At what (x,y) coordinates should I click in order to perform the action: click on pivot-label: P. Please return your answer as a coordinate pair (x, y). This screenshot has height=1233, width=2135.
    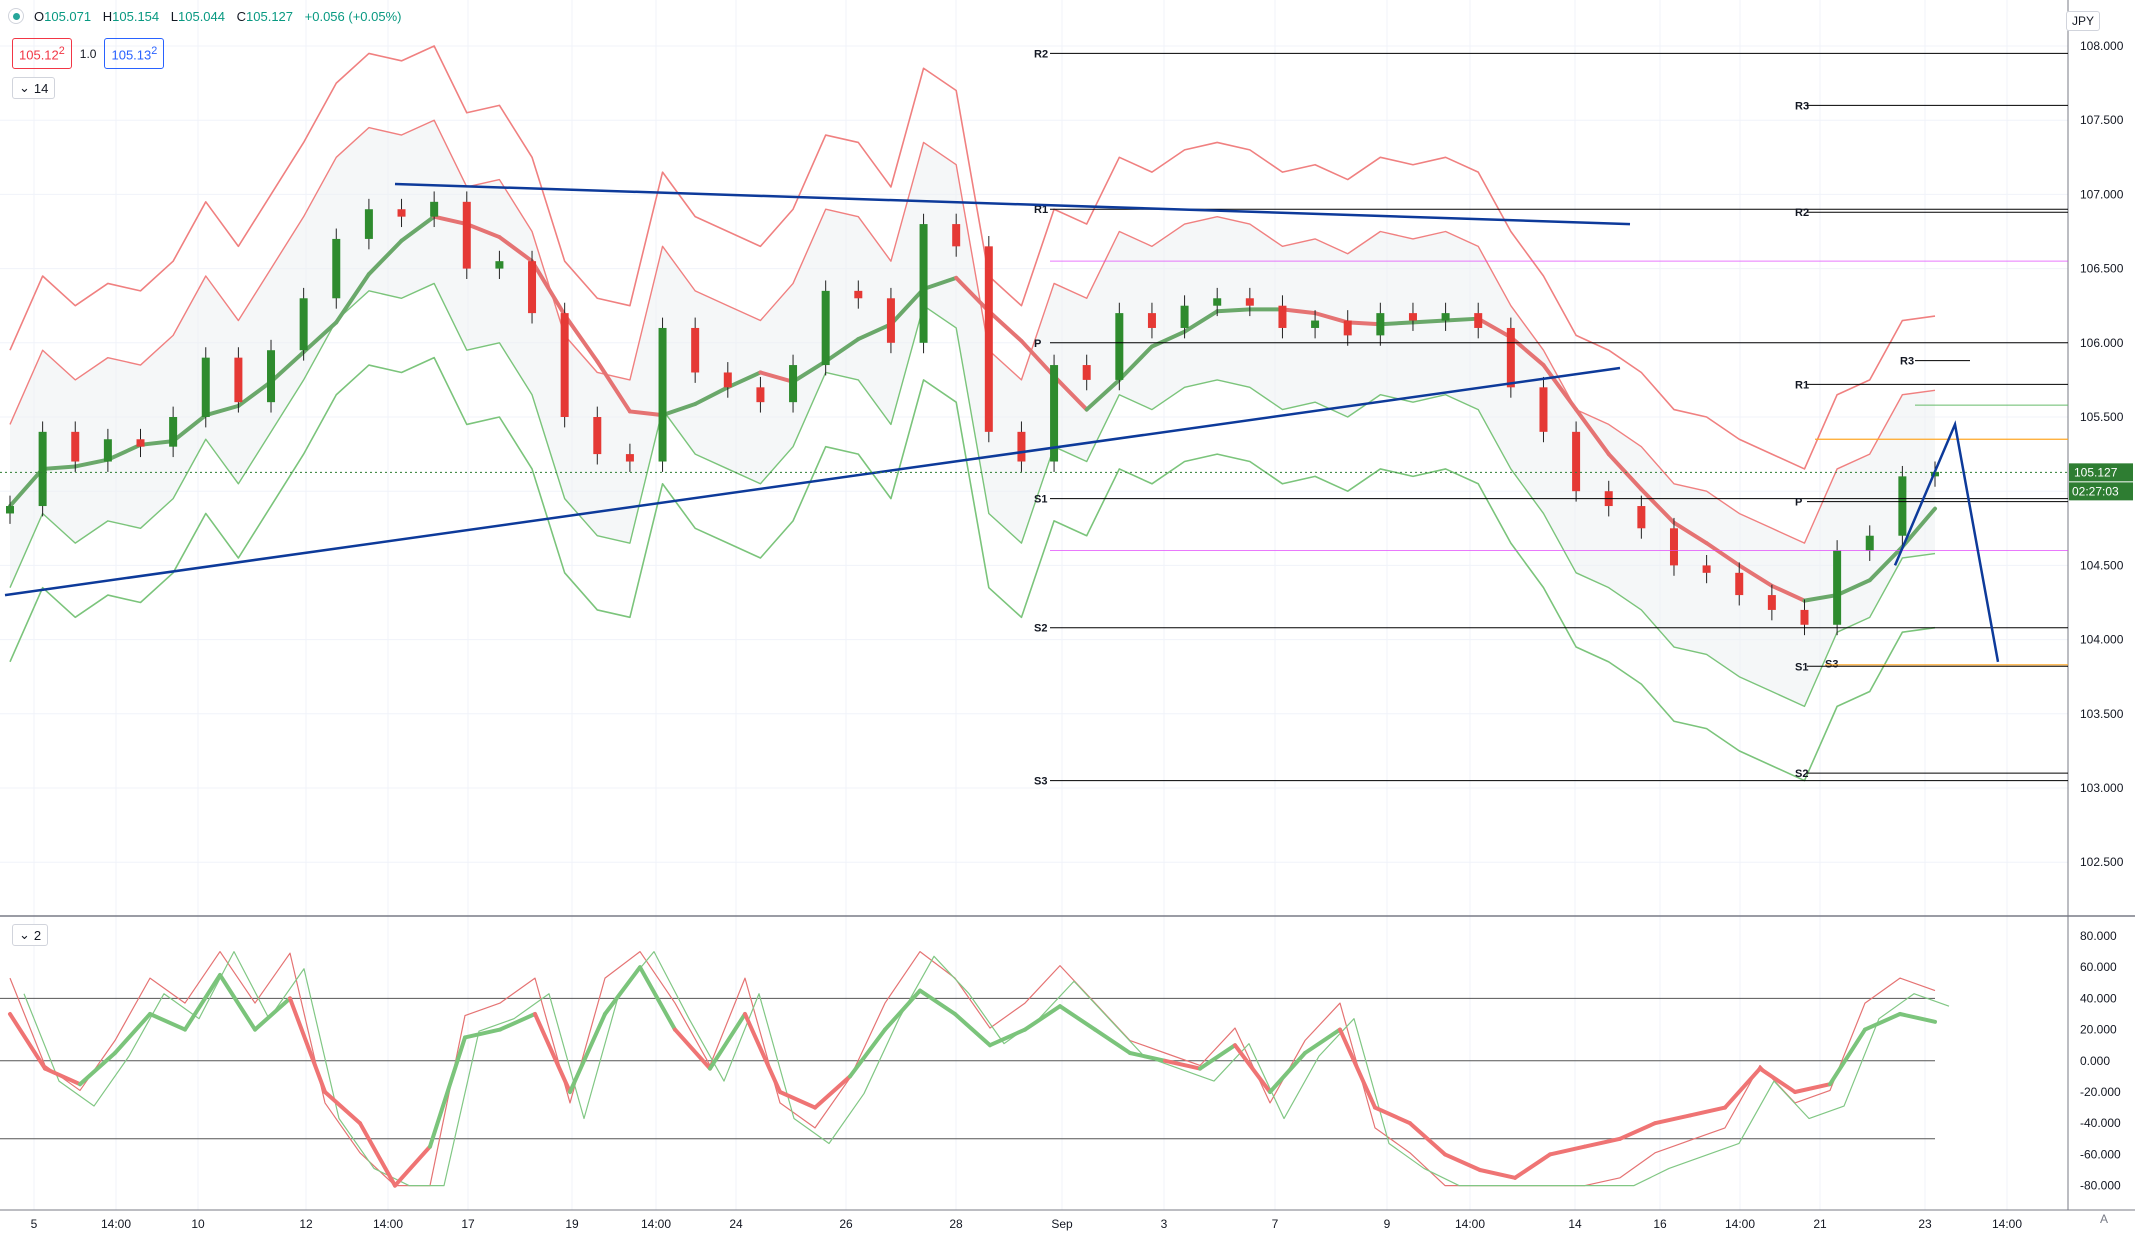
    Looking at the image, I should click on (1037, 344).